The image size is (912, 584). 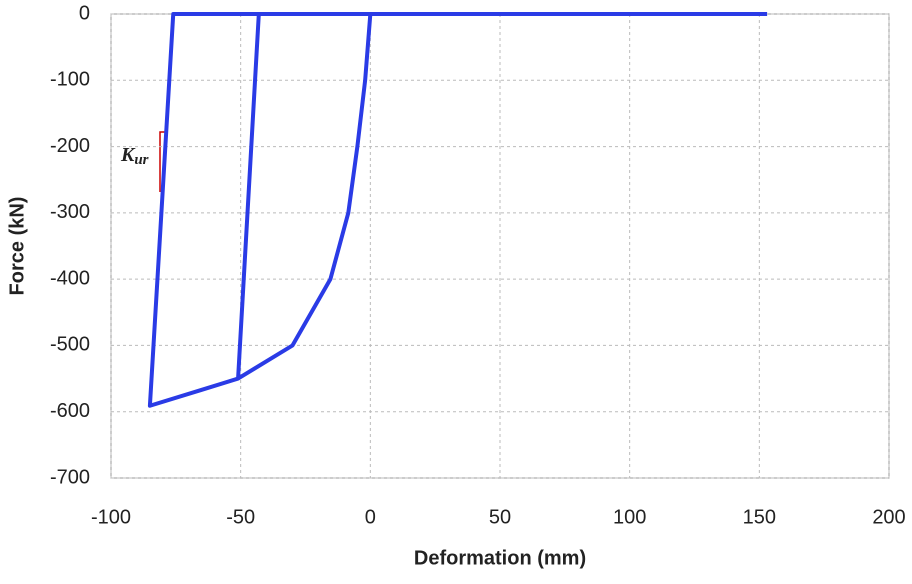 I want to click on y-tick-label: -400, so click(x=70, y=278).